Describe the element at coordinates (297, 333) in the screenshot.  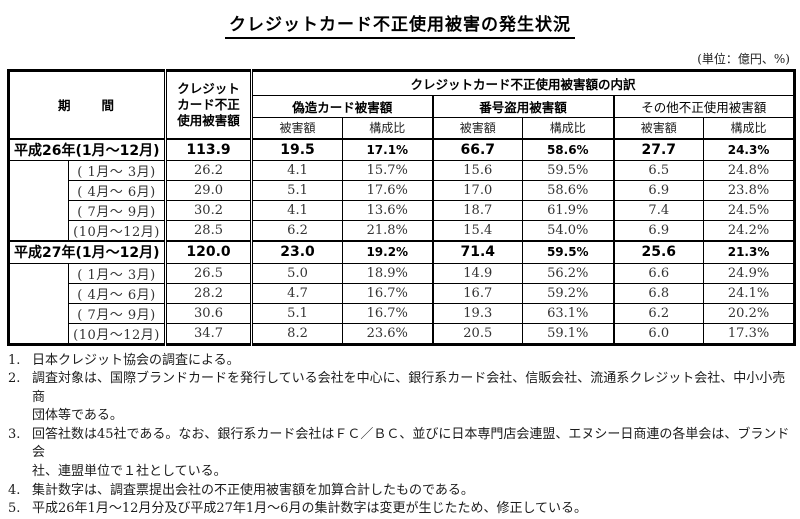
I see `table-cell: 8.2` at that location.